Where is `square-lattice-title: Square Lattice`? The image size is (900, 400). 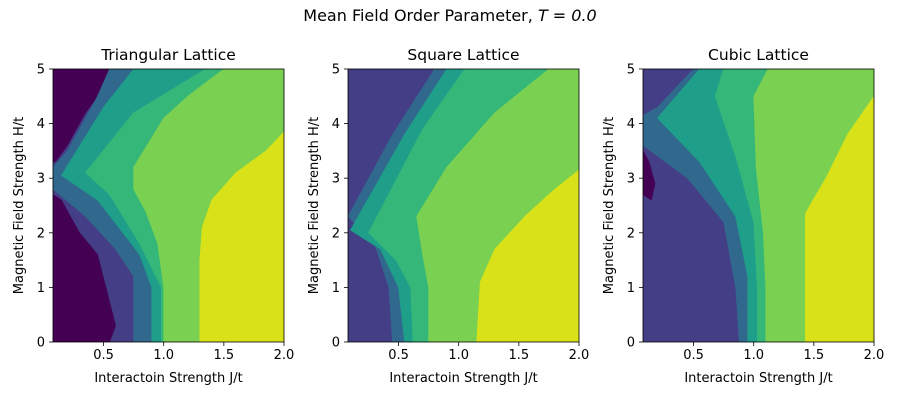
square-lattice-title: Square Lattice is located at coordinates (463, 55).